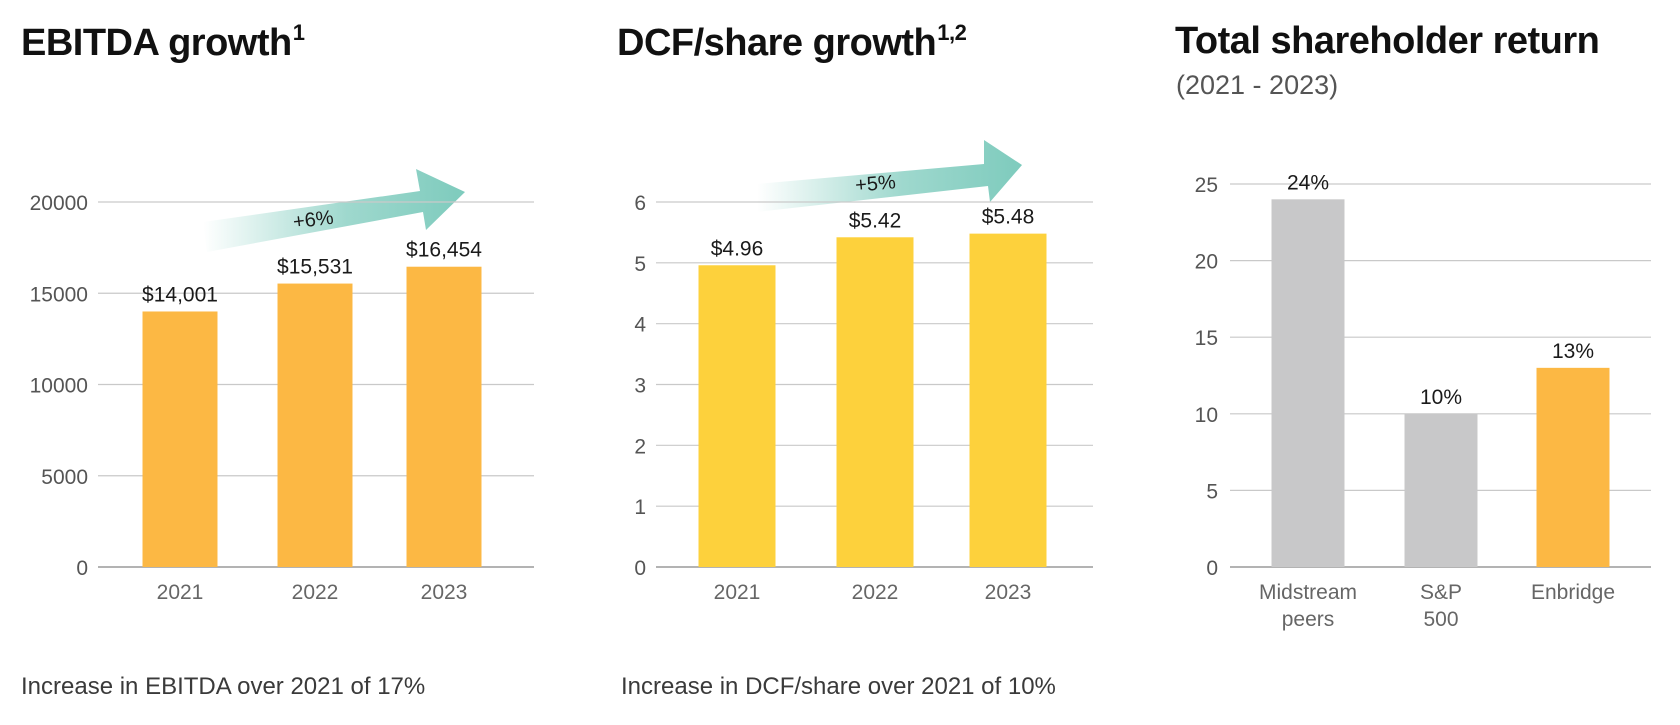  What do you see at coordinates (777, 43) in the screenshot?
I see `dcf-title-text: DCF/share growth` at bounding box center [777, 43].